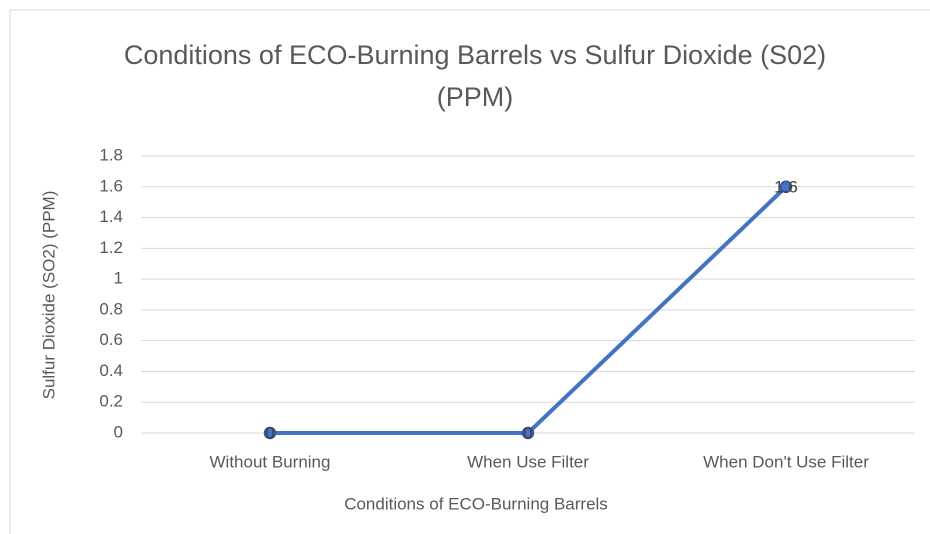 The width and height of the screenshot is (930, 534). Describe the element at coordinates (111, 154) in the screenshot. I see `y-tick-label: 1.8` at that location.